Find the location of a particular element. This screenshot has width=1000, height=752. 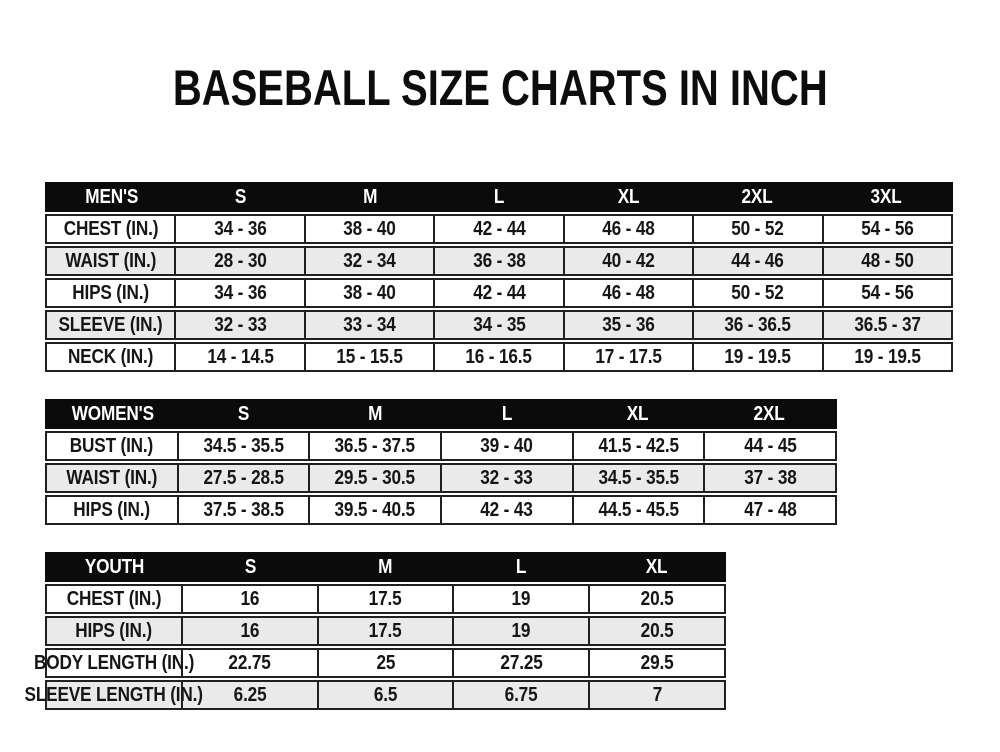

table-row: SLEEVE LENGTH (IN.) 6.25 6.5 6.75 7 is located at coordinates (375, 695).